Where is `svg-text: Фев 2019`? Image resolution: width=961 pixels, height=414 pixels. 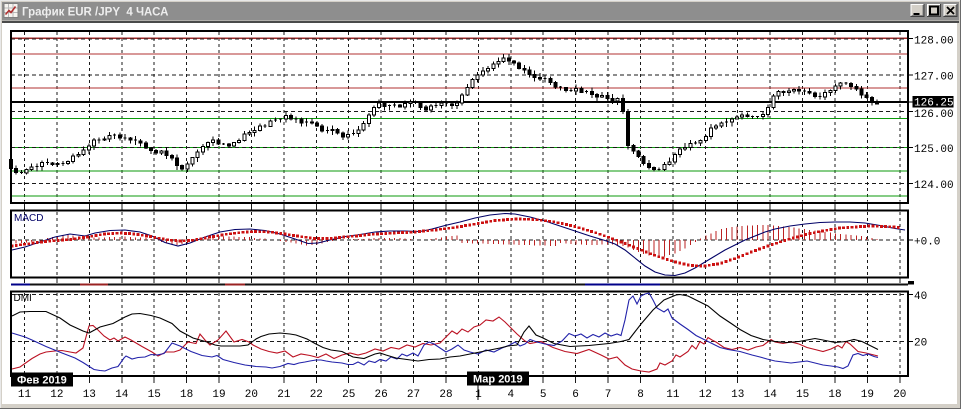 svg-text: Фев 2019 is located at coordinates (42, 381).